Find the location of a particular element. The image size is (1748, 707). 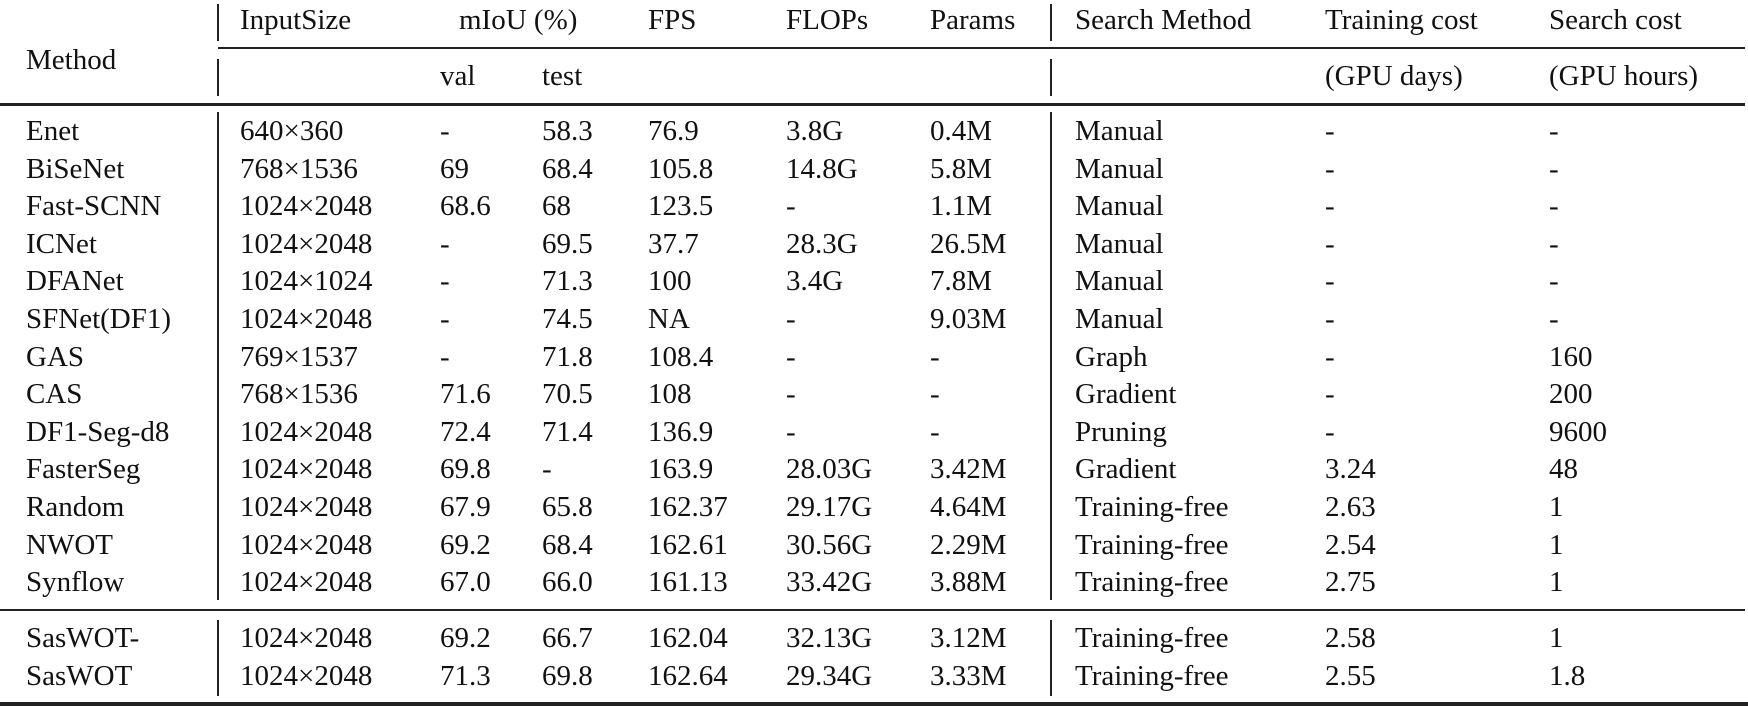

table-cell-flops: 14.8G is located at coordinates (822, 168).